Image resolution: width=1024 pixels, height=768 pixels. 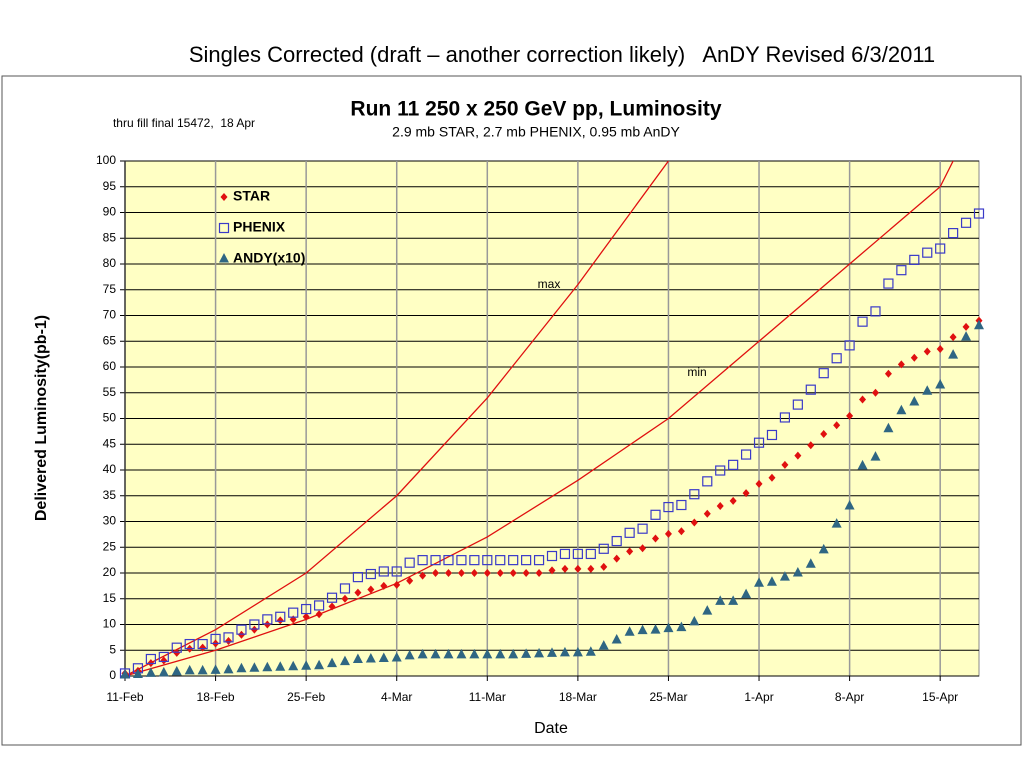 I want to click on y-tick-label: 20, so click(x=110, y=572).